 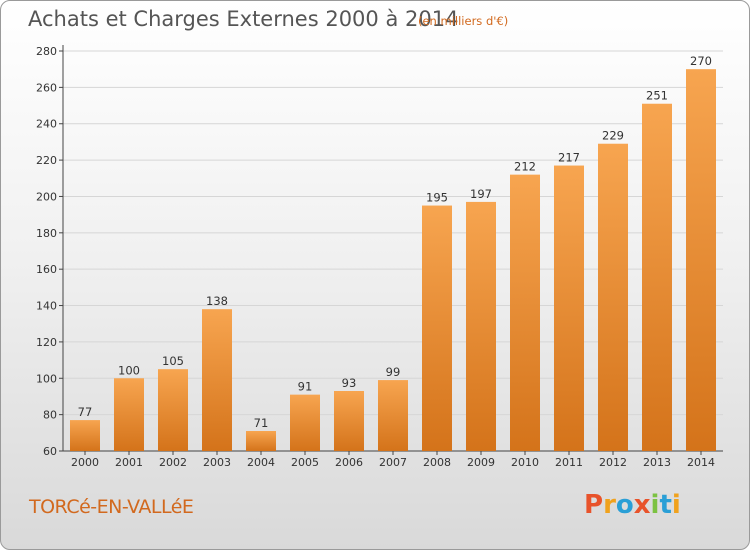 What do you see at coordinates (665, 505) in the screenshot?
I see `logo-letter: t` at bounding box center [665, 505].